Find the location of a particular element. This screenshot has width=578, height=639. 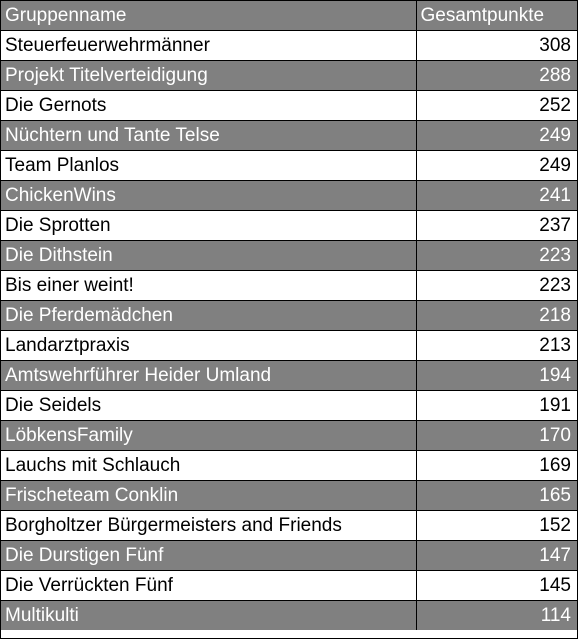

group-name-cell: Die Pferdemädchen is located at coordinates (209, 315).